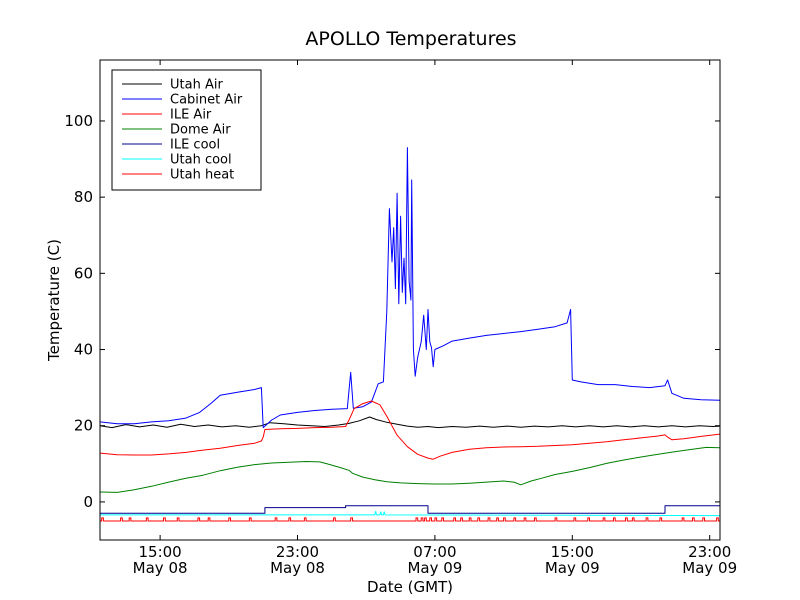 The image size is (800, 600). What do you see at coordinates (196, 85) in the screenshot?
I see `legend-label-utah-air: Utah Air` at bounding box center [196, 85].